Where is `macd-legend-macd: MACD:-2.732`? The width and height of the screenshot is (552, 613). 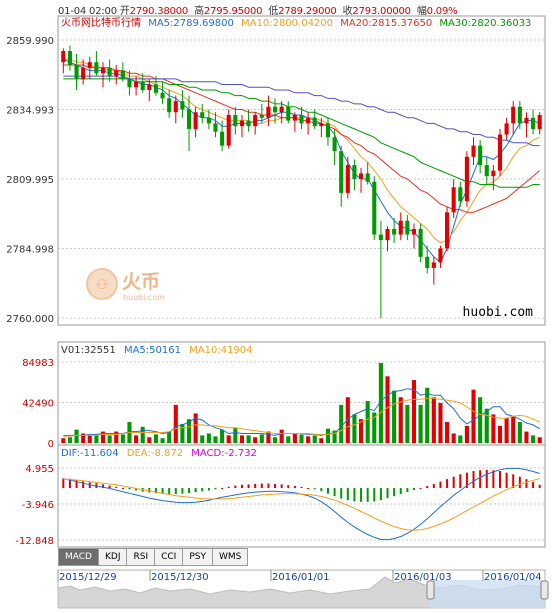
macd-legend-macd: MACD:-2.732 is located at coordinates (224, 453).